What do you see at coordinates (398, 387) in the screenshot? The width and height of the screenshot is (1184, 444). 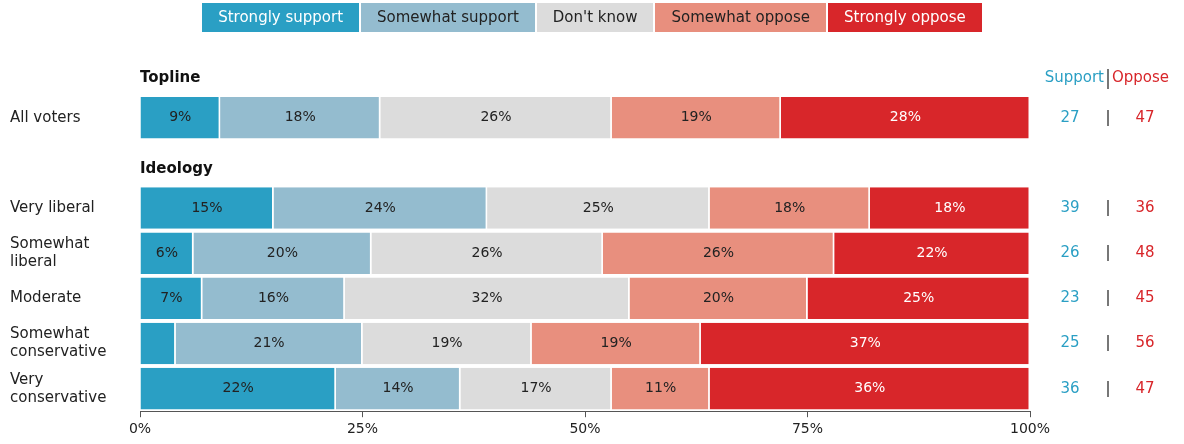 I see `data-label: 14%` at bounding box center [398, 387].